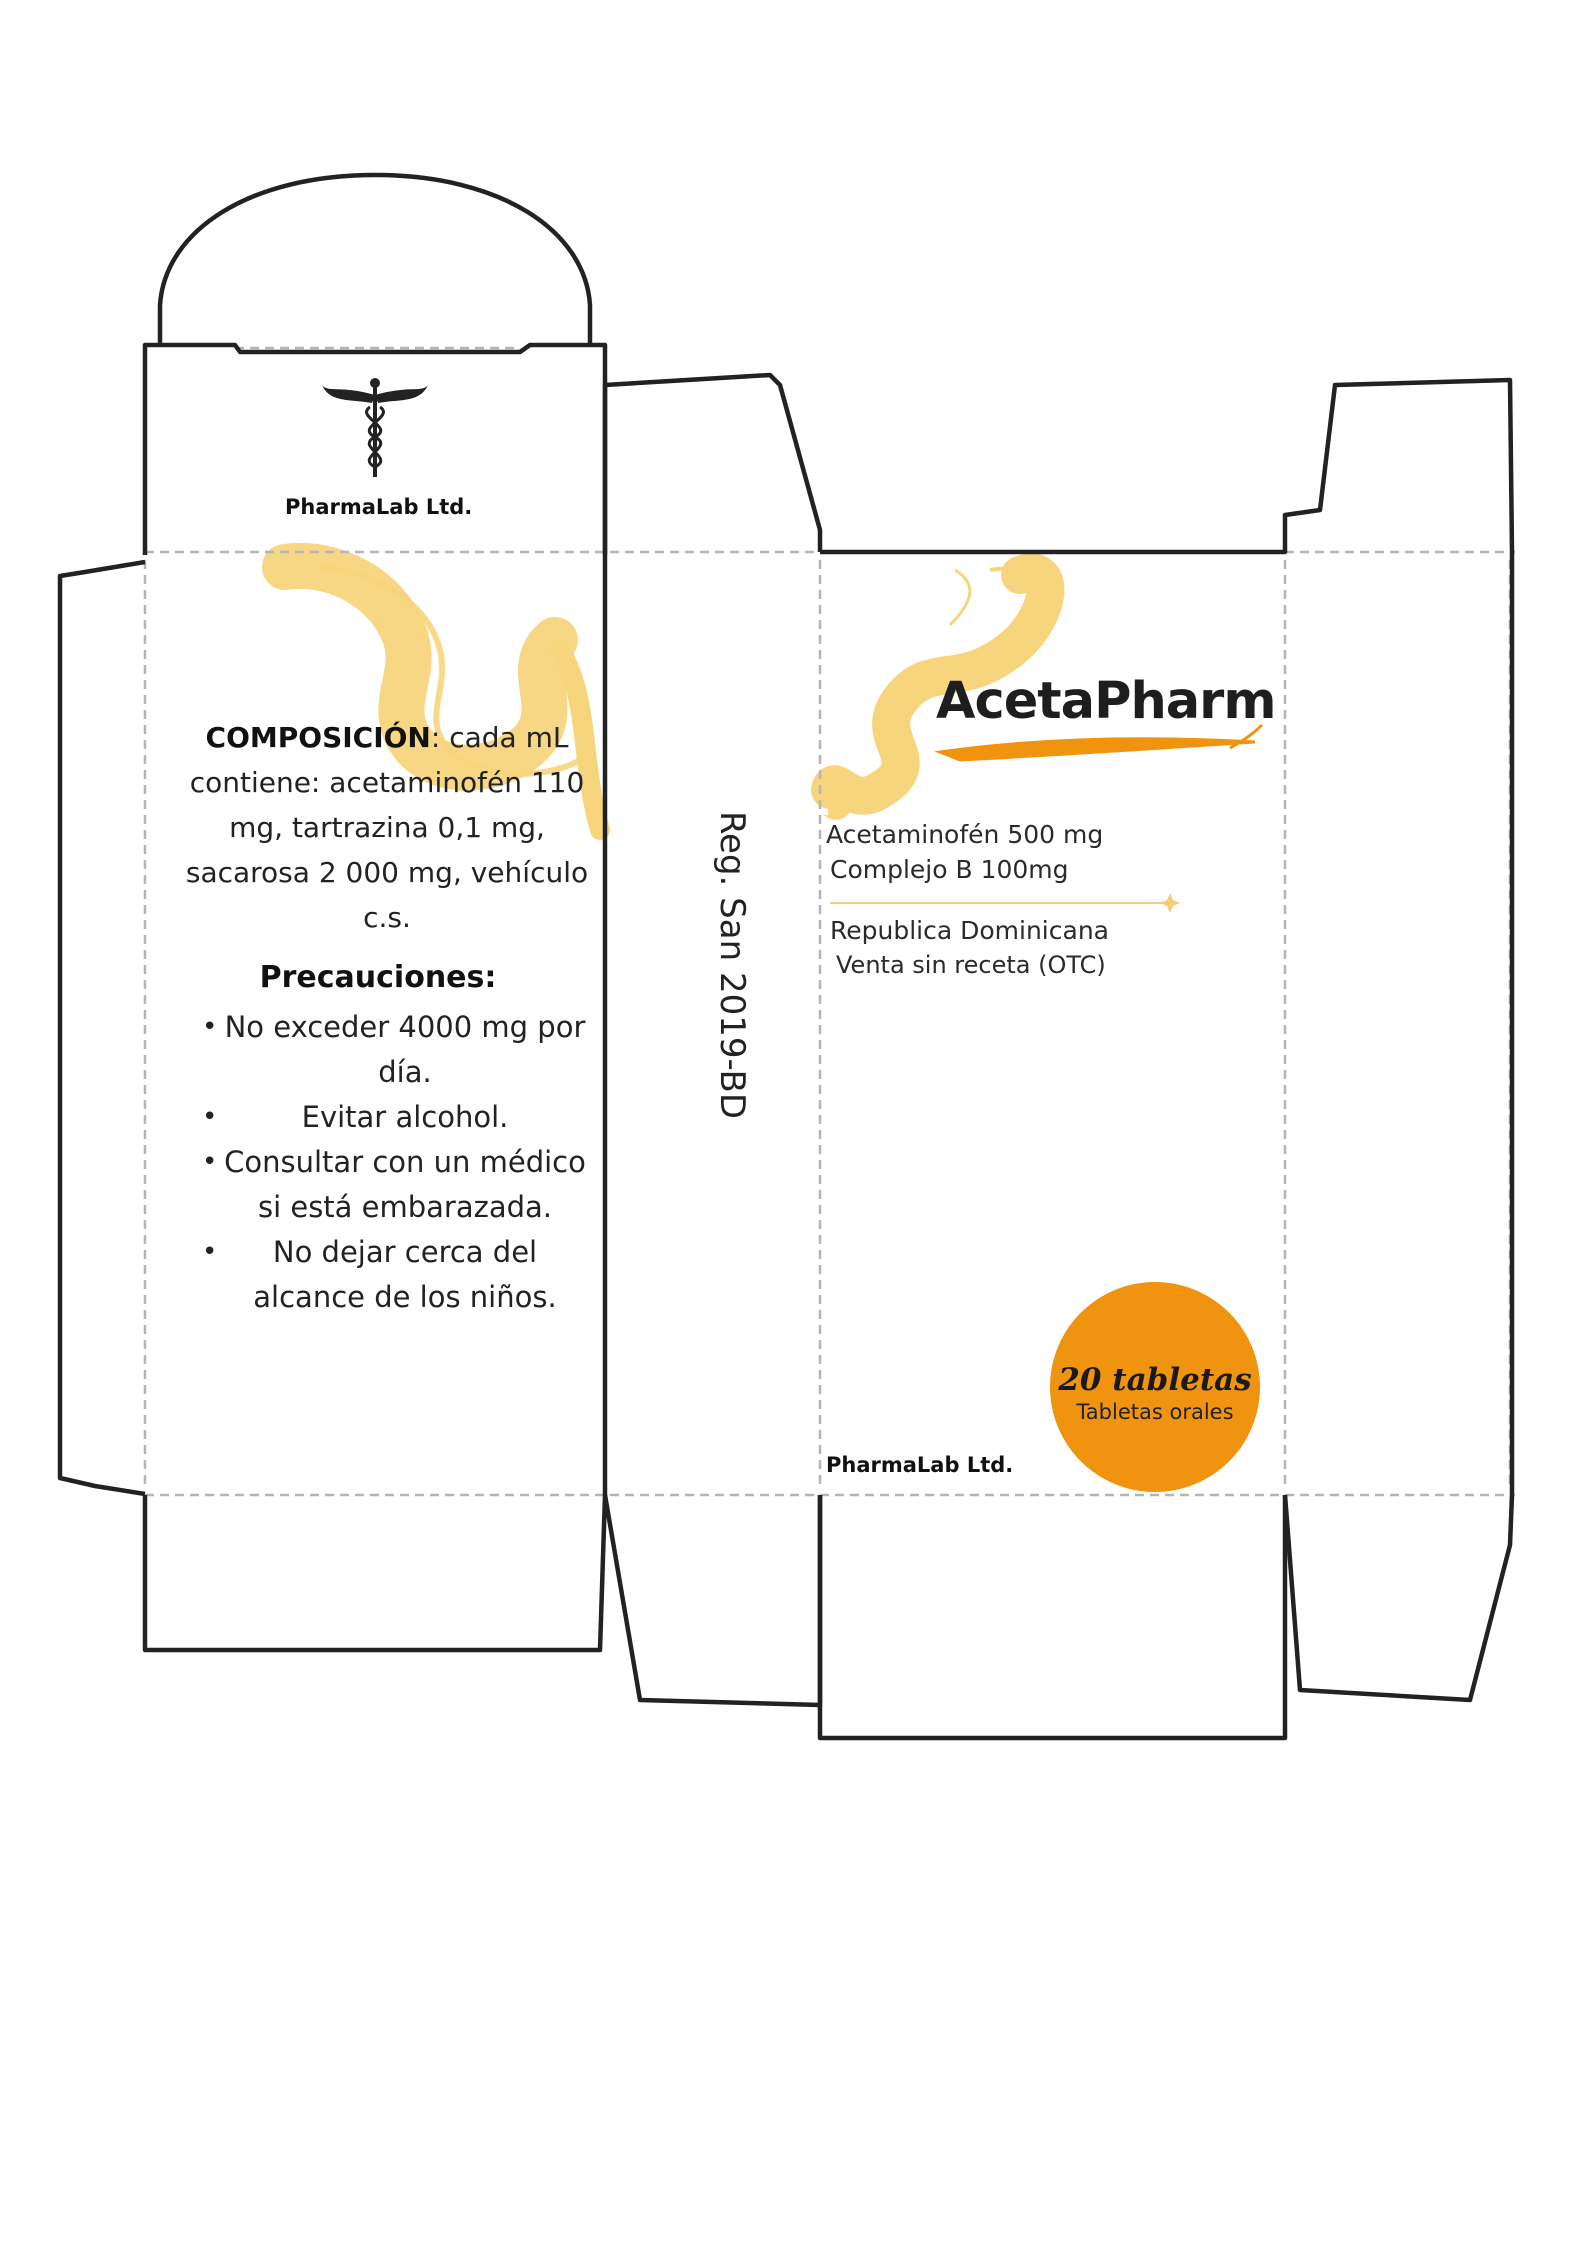 This screenshot has width=1587, height=2245. Describe the element at coordinates (732, 965) in the screenshot. I see `registration-number: Reg. San 2019-BD` at that location.